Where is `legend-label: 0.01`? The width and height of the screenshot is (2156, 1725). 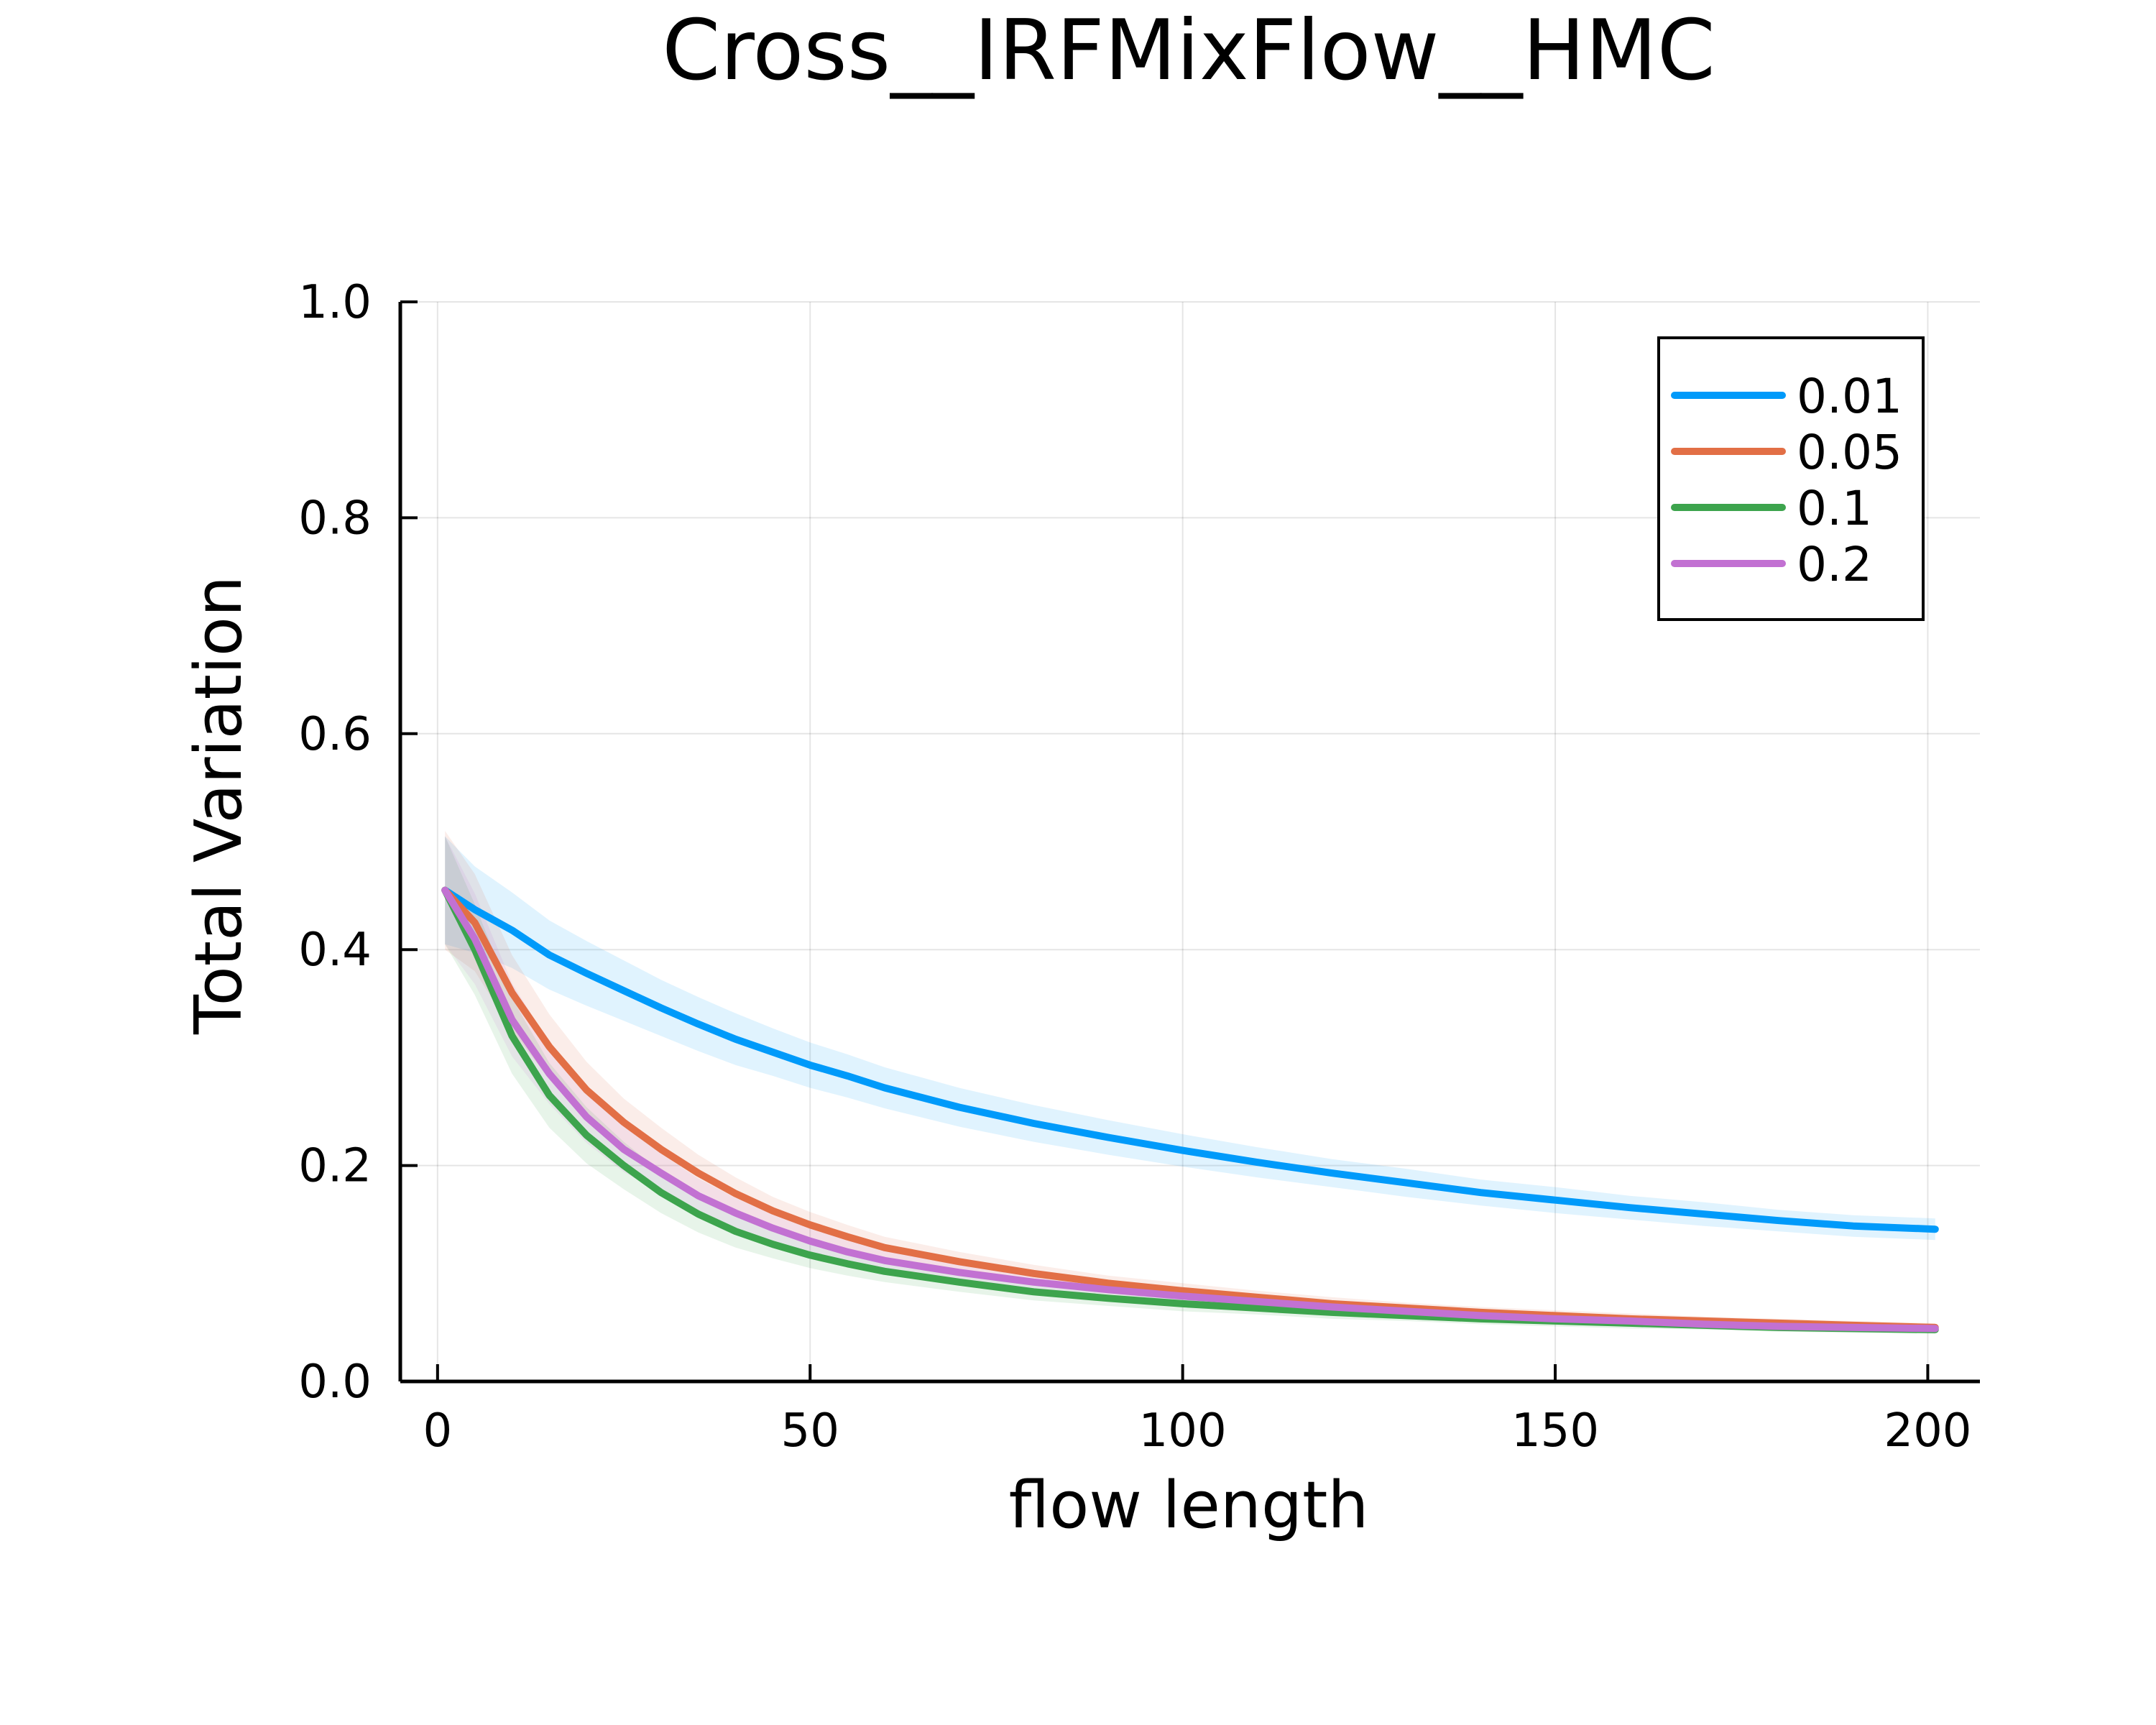 legend-label: 0.01 is located at coordinates (1850, 396).